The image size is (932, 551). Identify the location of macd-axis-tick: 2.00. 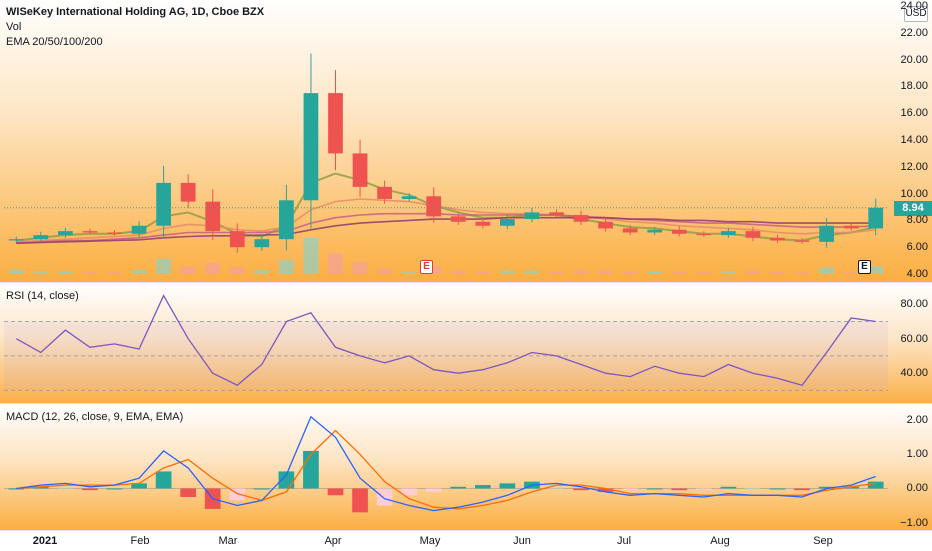
(917, 420).